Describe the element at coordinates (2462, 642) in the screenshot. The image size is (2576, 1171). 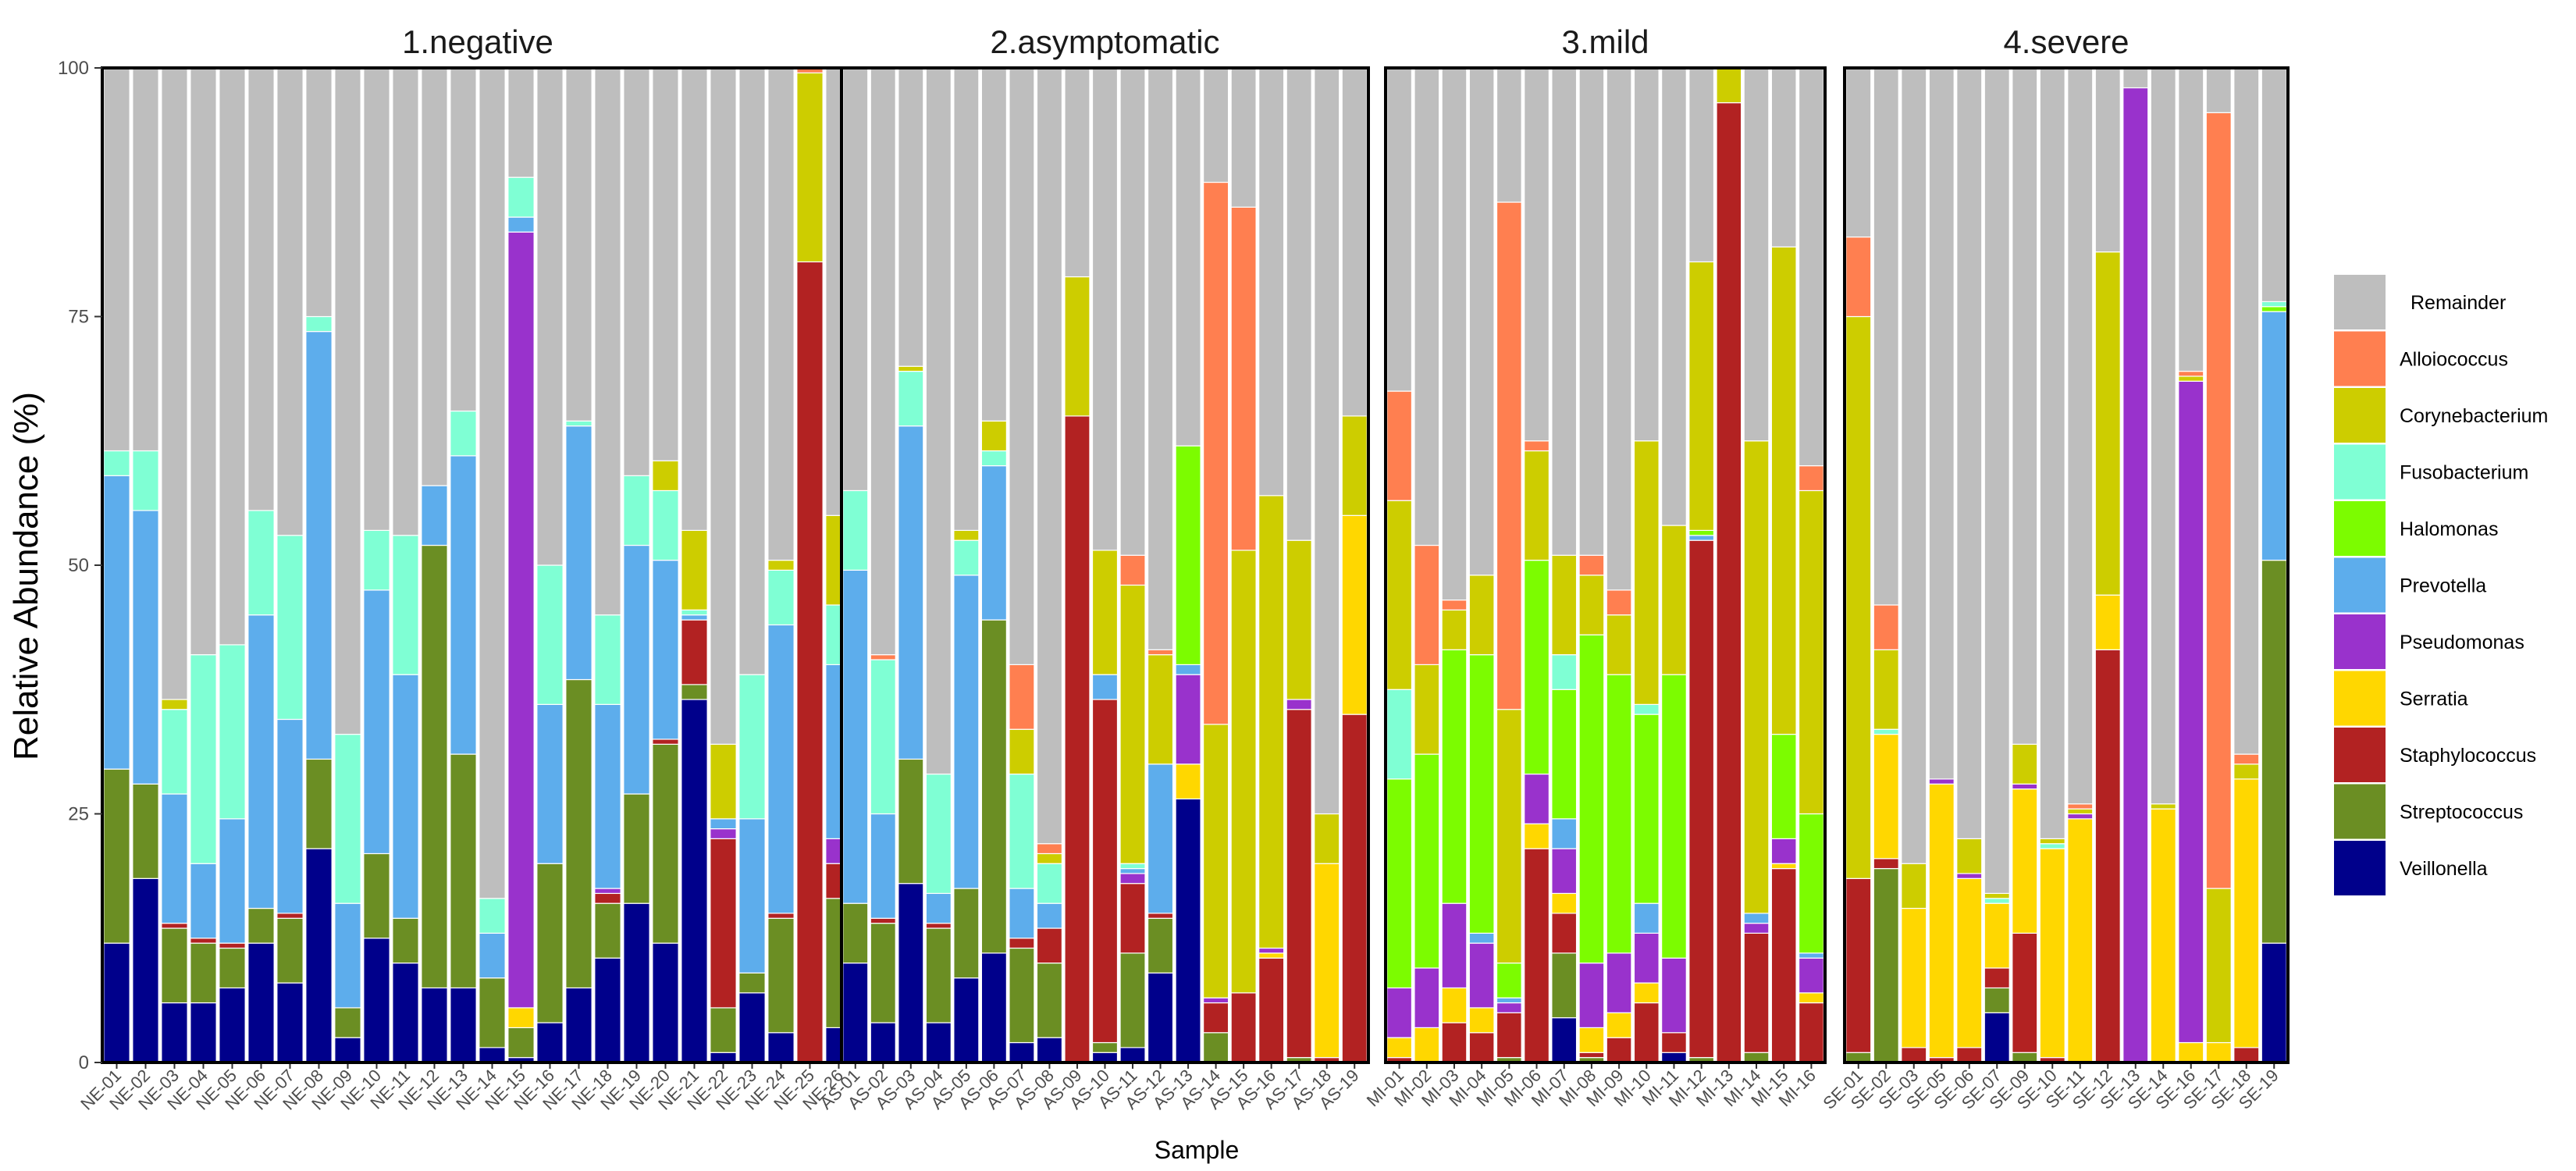
I see `legend-label: Pseudomonas` at that location.